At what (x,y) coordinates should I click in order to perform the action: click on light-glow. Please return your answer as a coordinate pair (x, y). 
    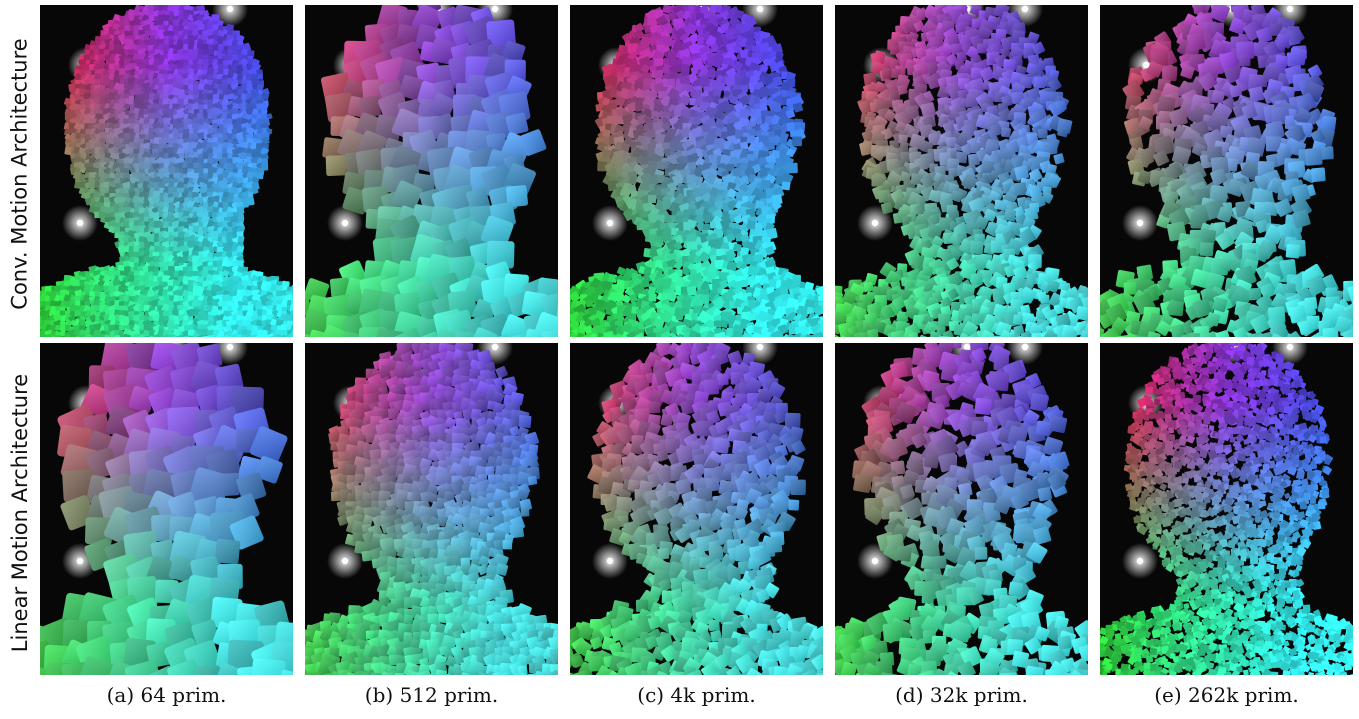
    Looking at the image, I should click on (1025, 354).